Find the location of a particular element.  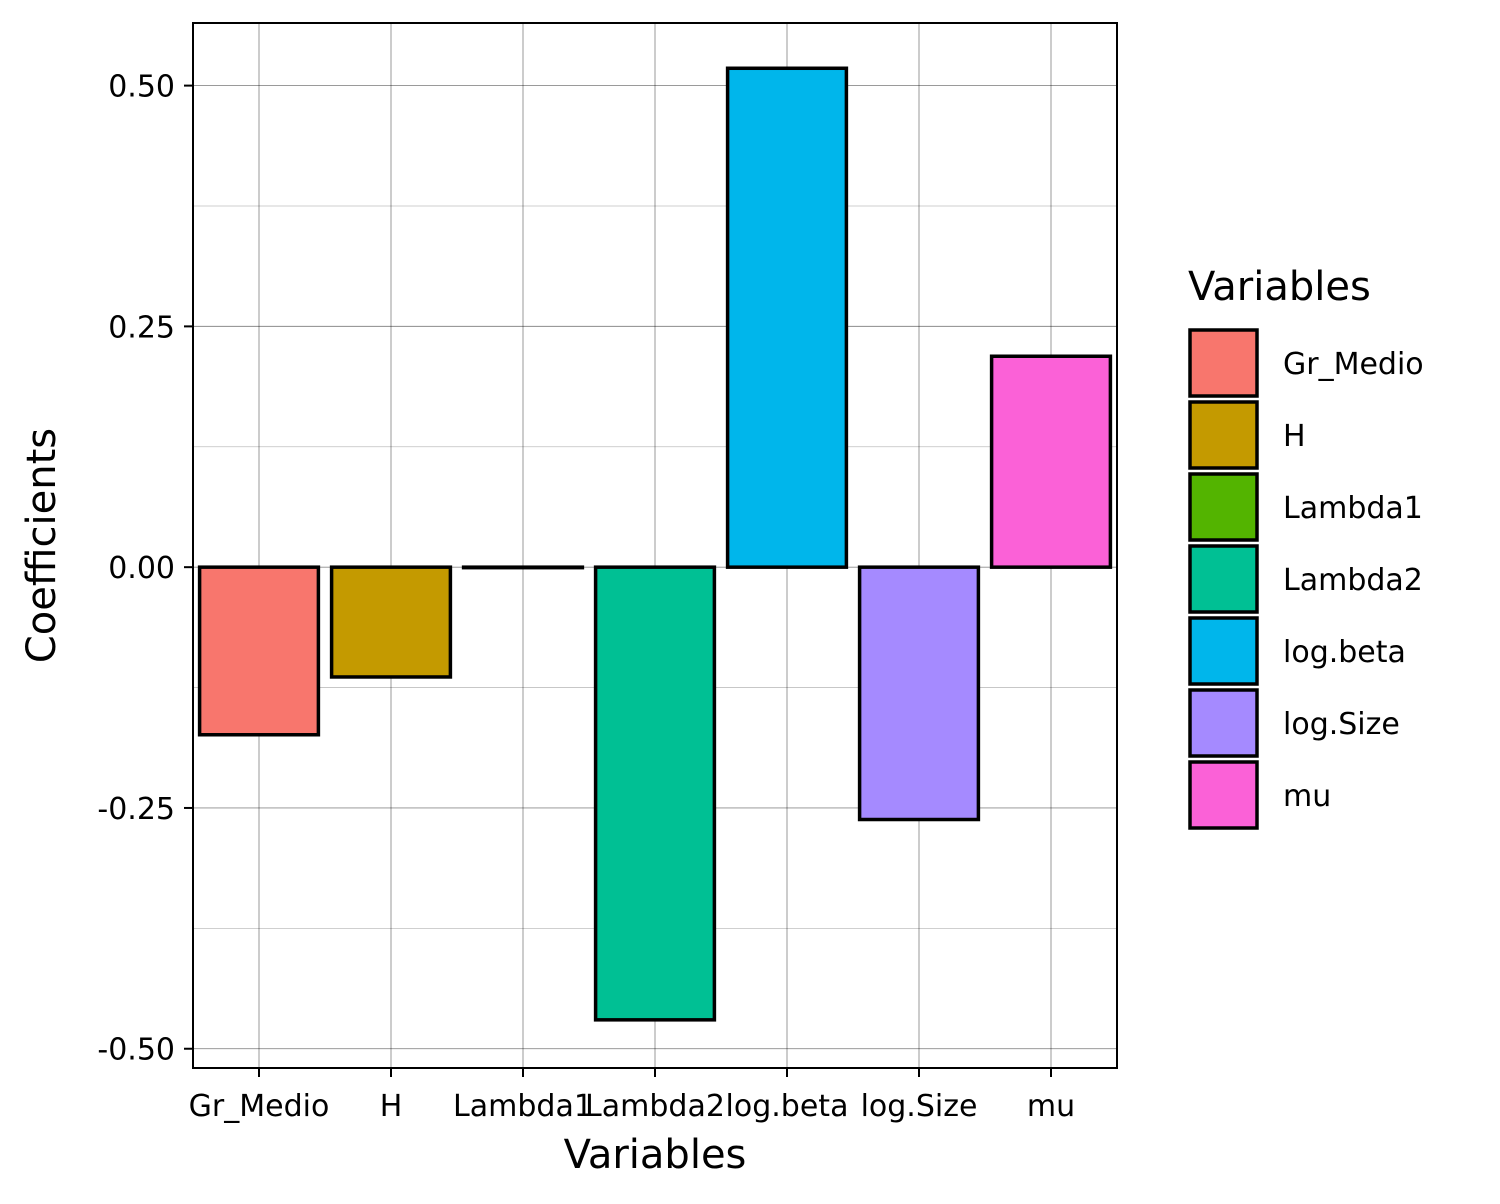

x-axis-title: Variables is located at coordinates (655, 1155).